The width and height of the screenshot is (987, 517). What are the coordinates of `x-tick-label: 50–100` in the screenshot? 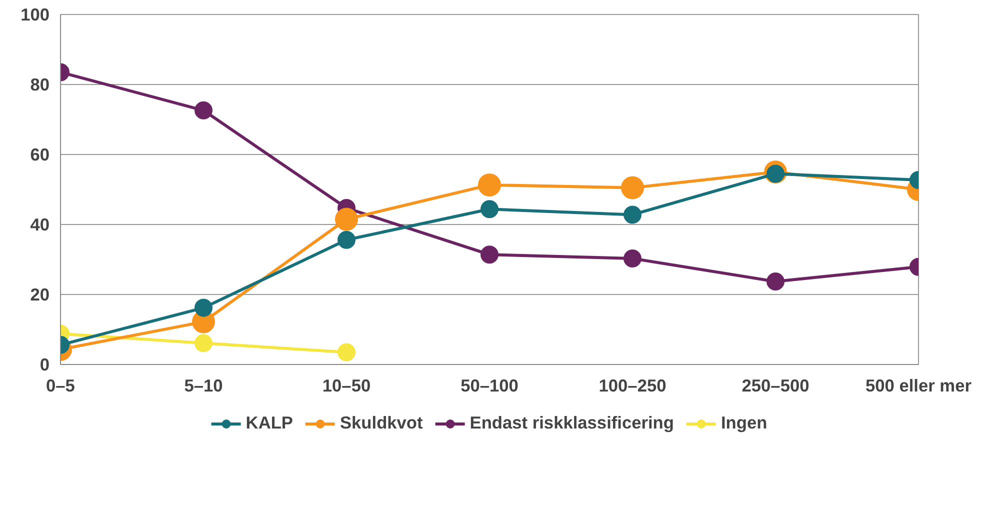 It's located at (489, 386).